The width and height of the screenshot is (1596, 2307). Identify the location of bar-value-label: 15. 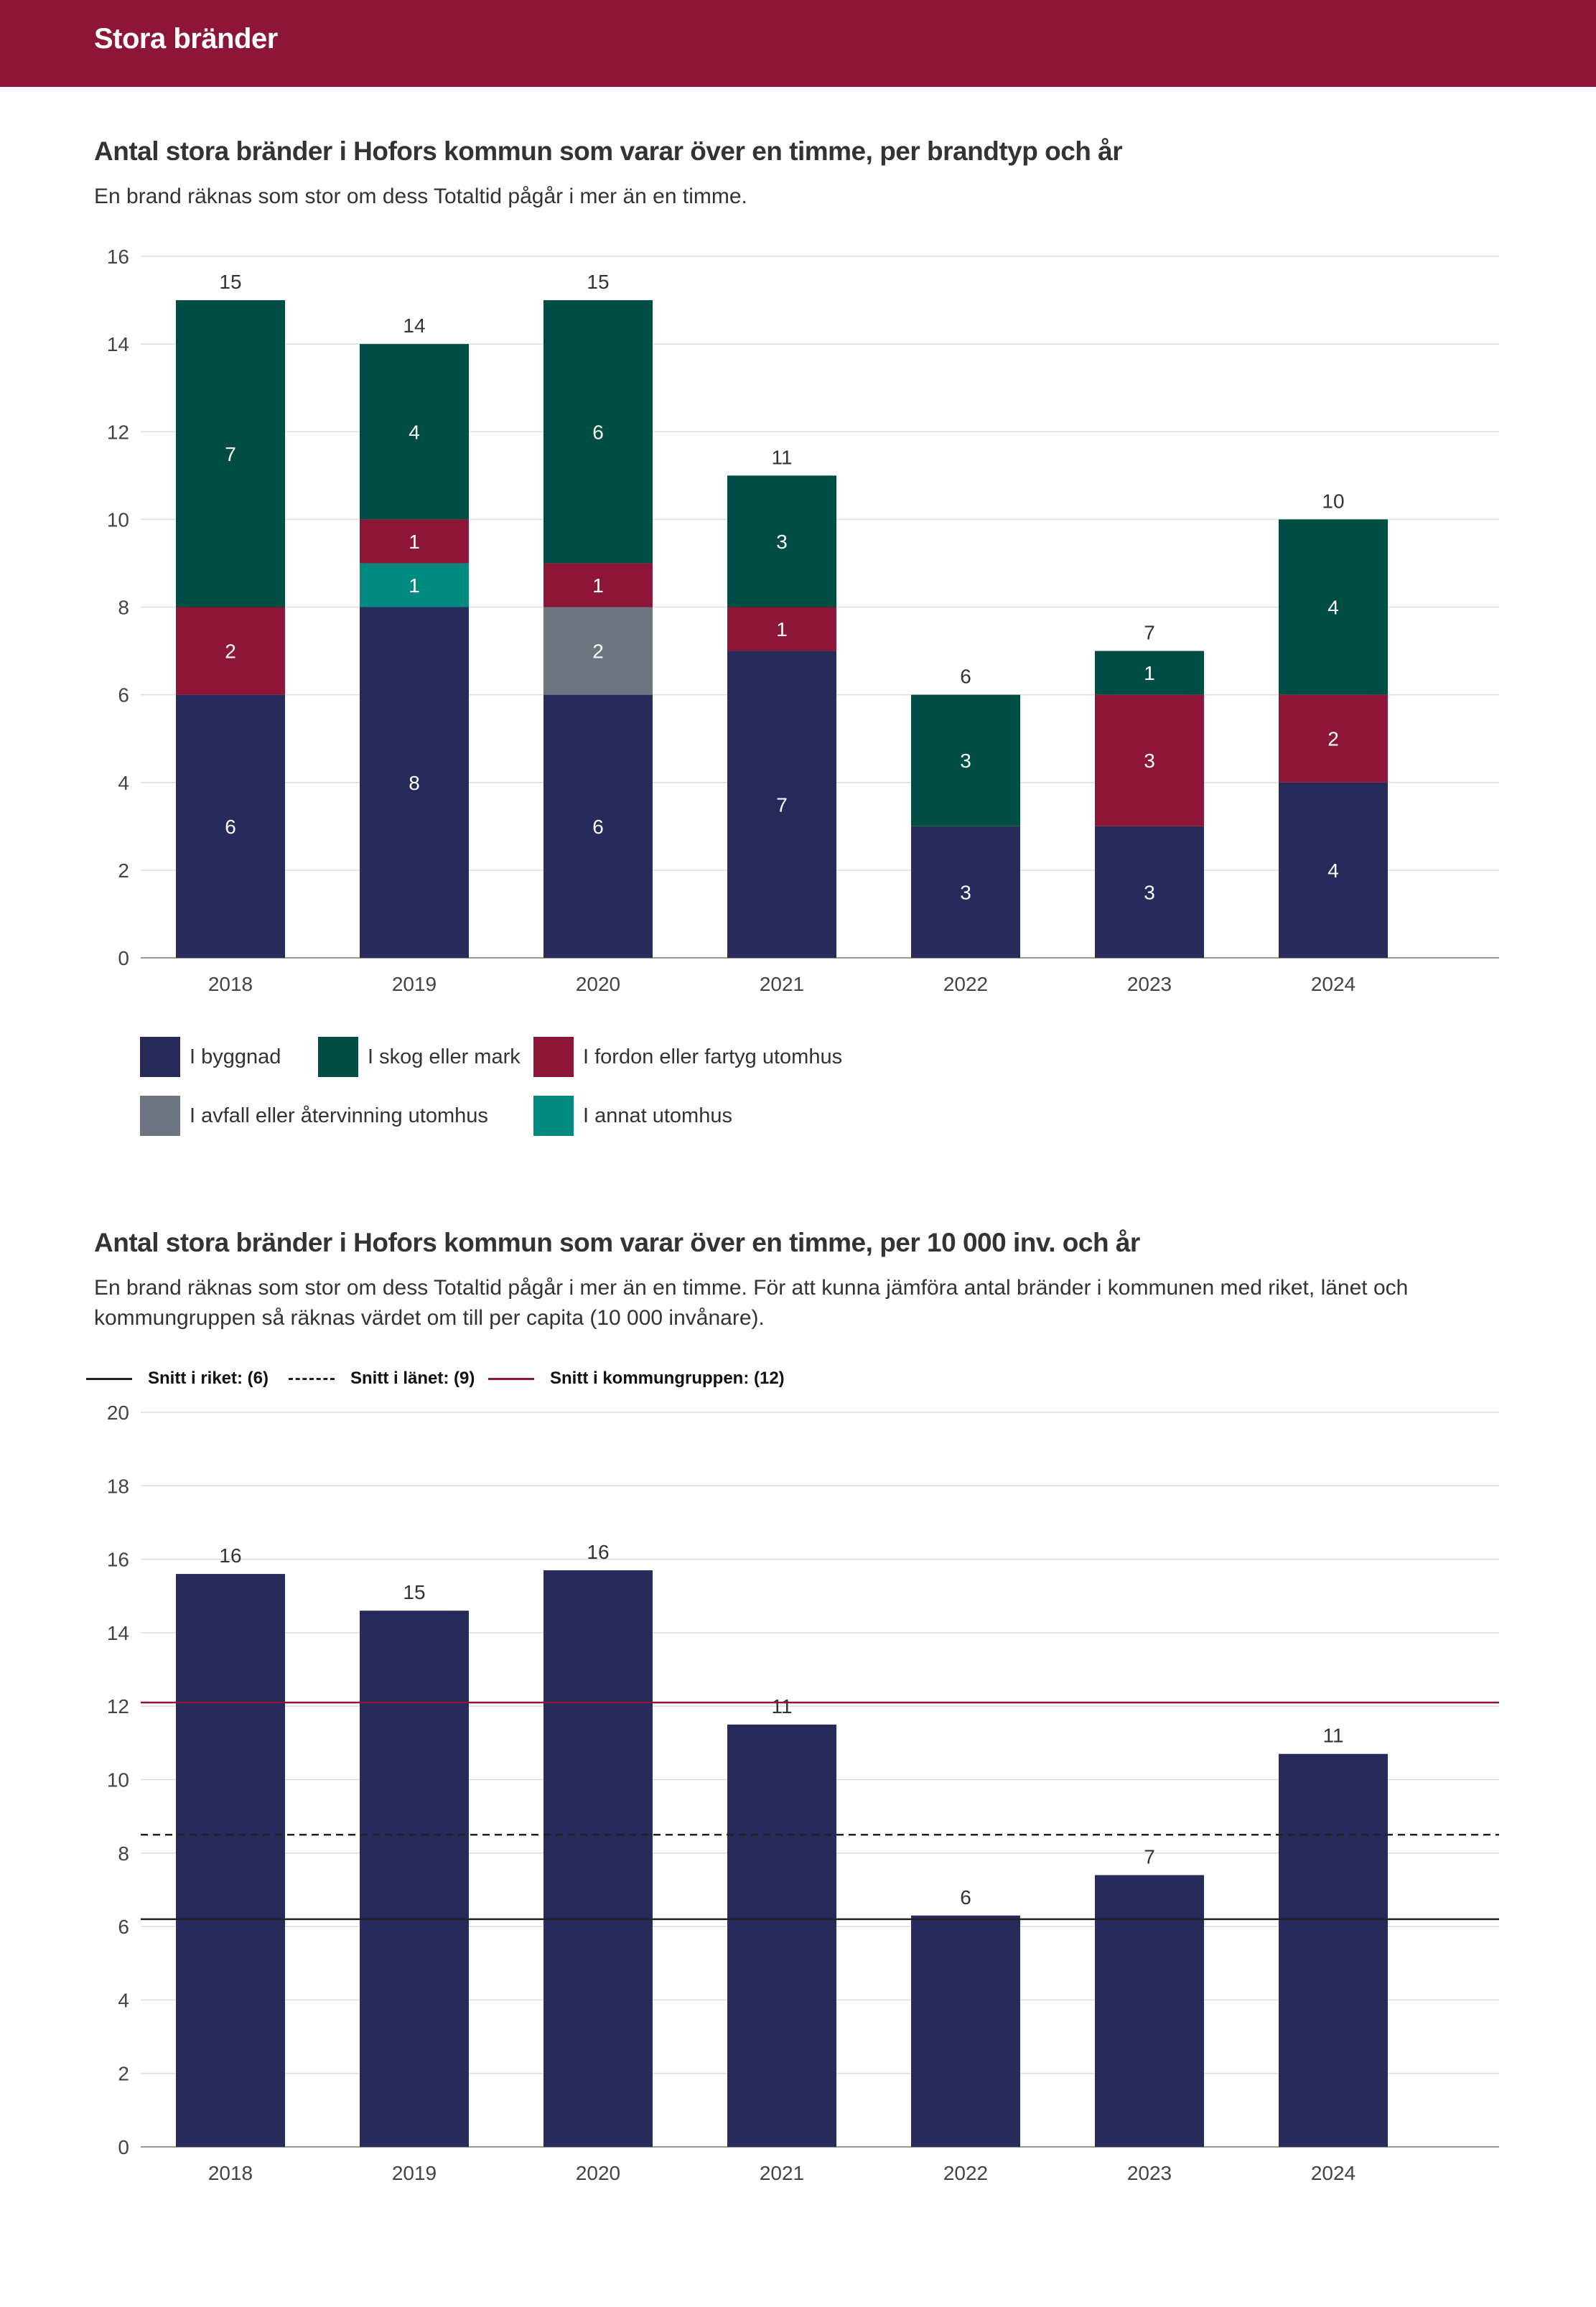
(414, 1592).